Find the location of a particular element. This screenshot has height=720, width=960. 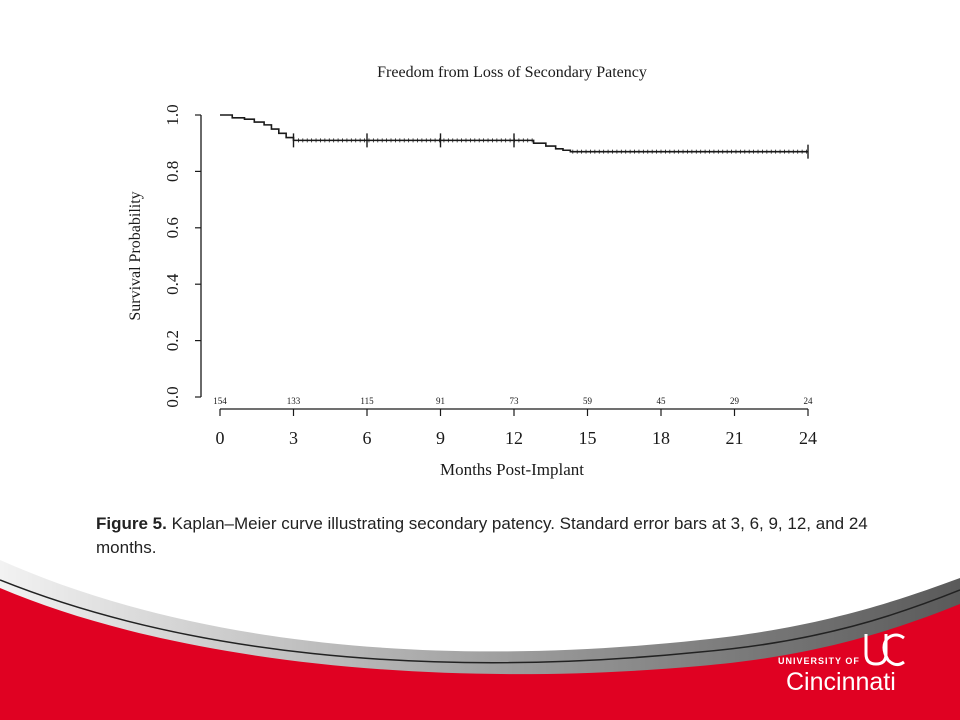

chart-title: Freedom from Loss of Secondary Patency is located at coordinates (512, 72).